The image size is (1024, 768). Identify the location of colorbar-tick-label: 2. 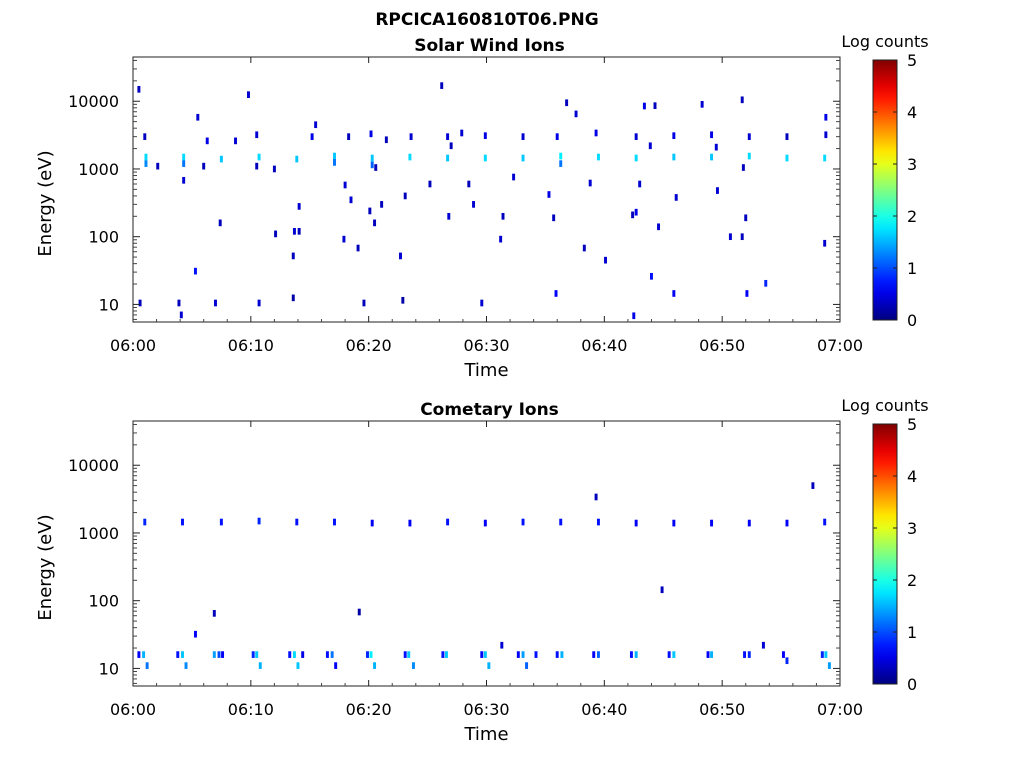
(912, 216).